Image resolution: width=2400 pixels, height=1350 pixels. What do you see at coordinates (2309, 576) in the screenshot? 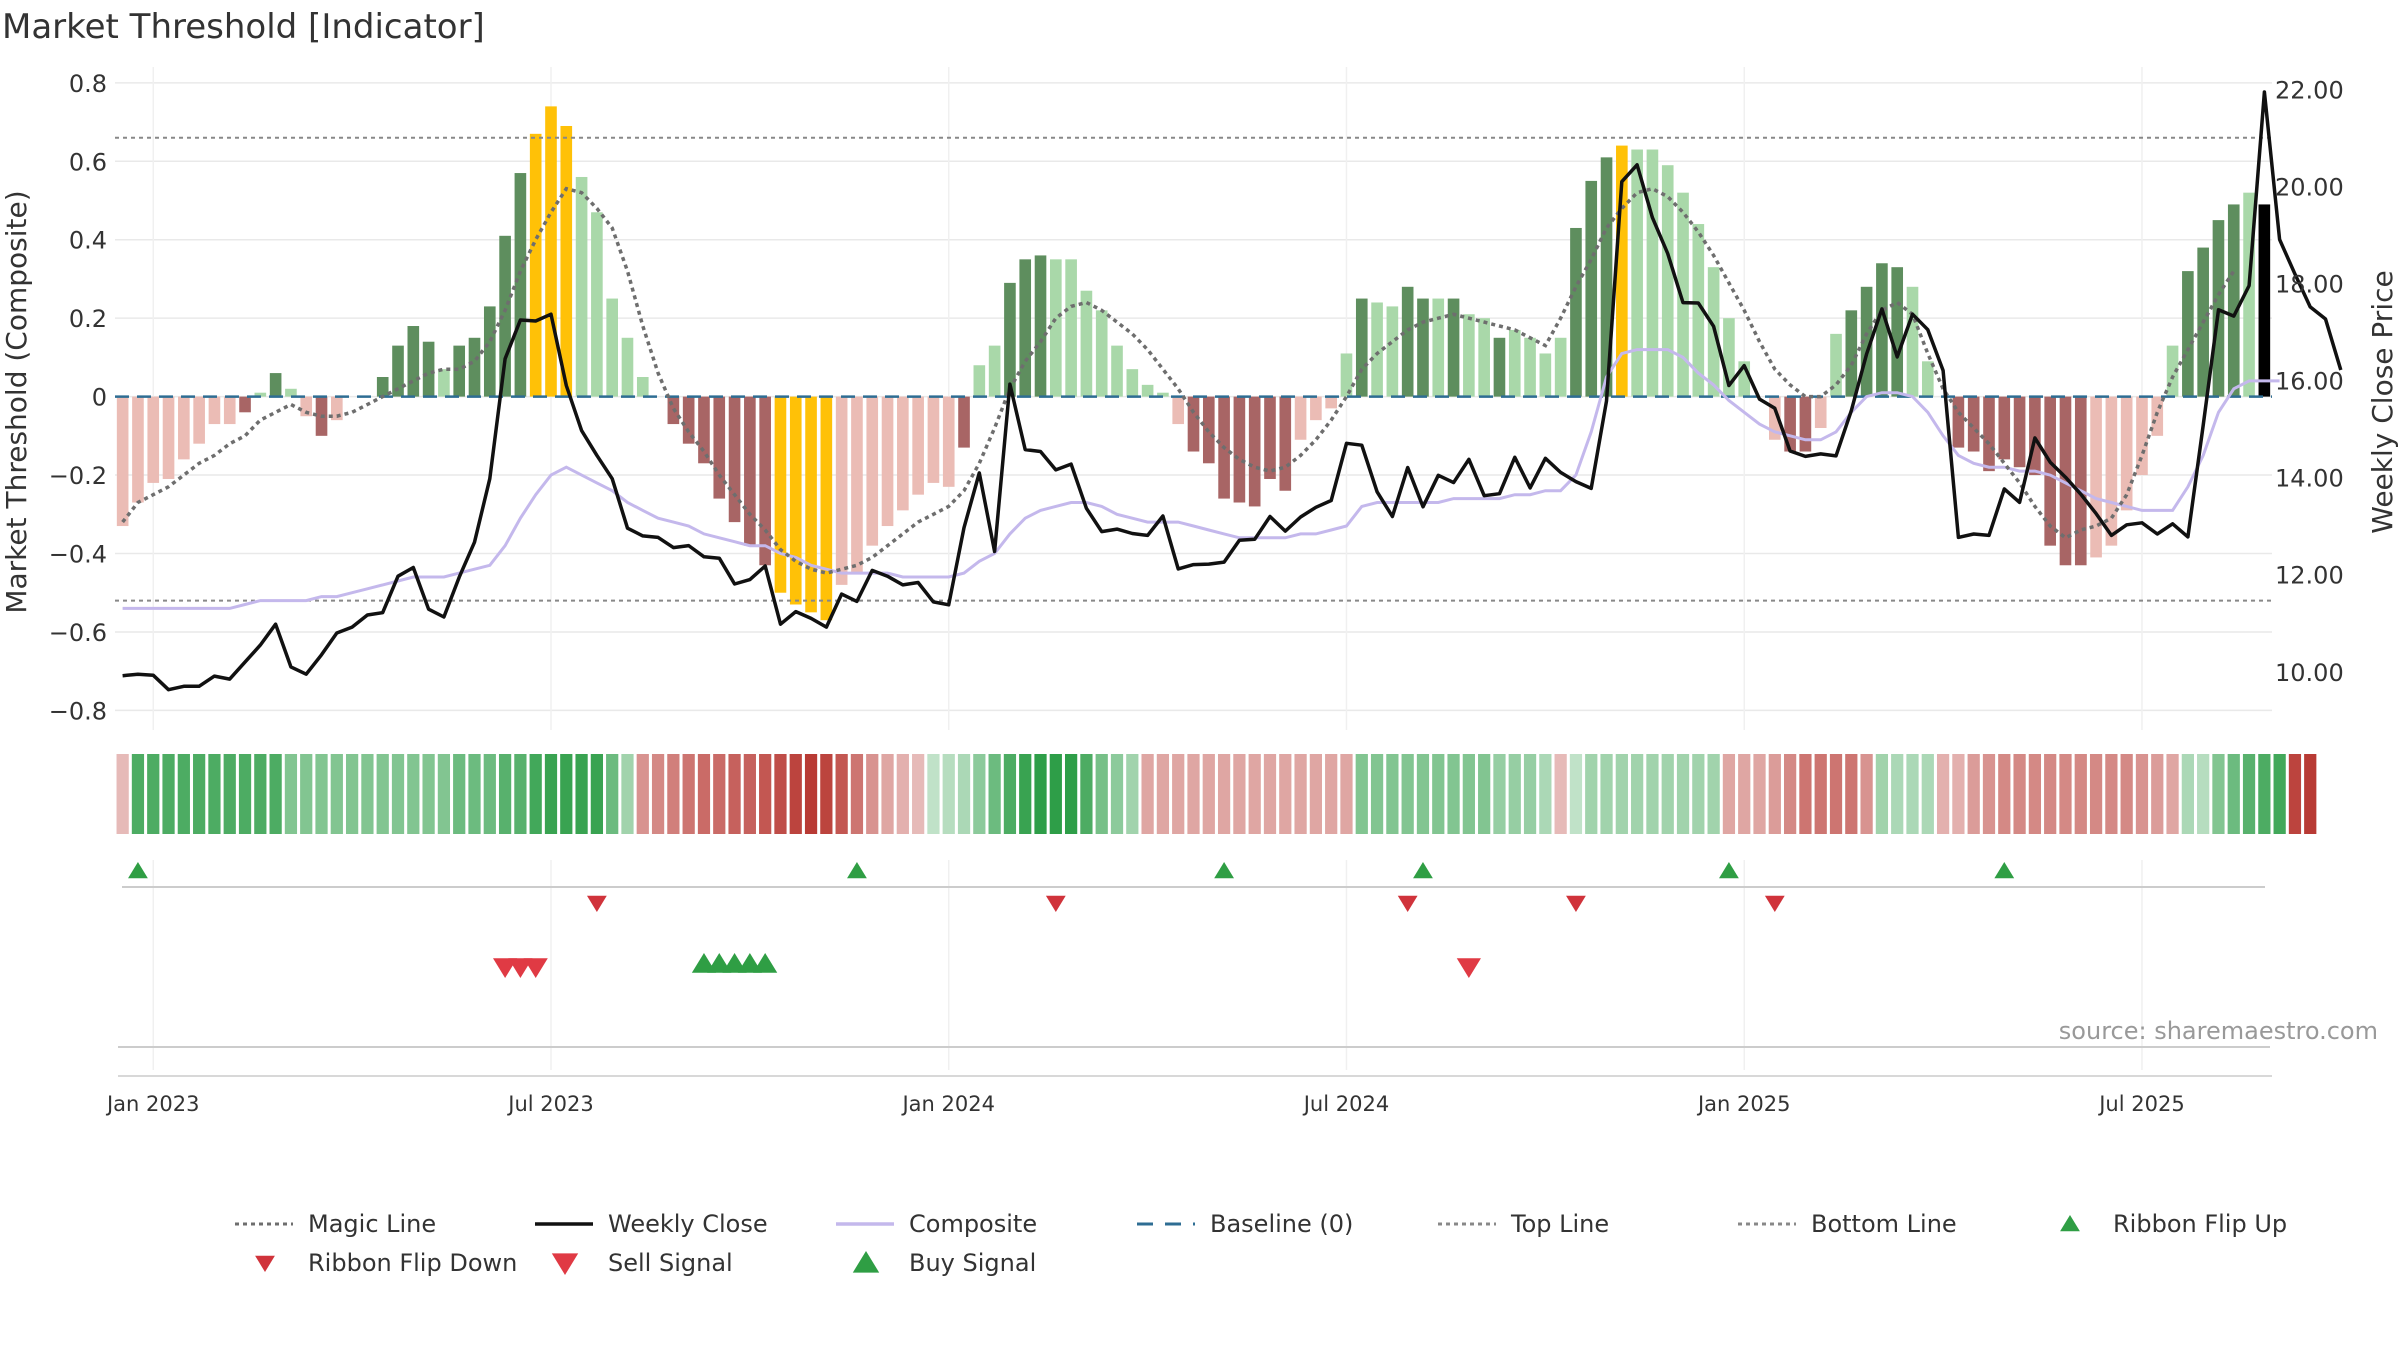
I see `y2-tick-label: 12.00` at bounding box center [2309, 576].